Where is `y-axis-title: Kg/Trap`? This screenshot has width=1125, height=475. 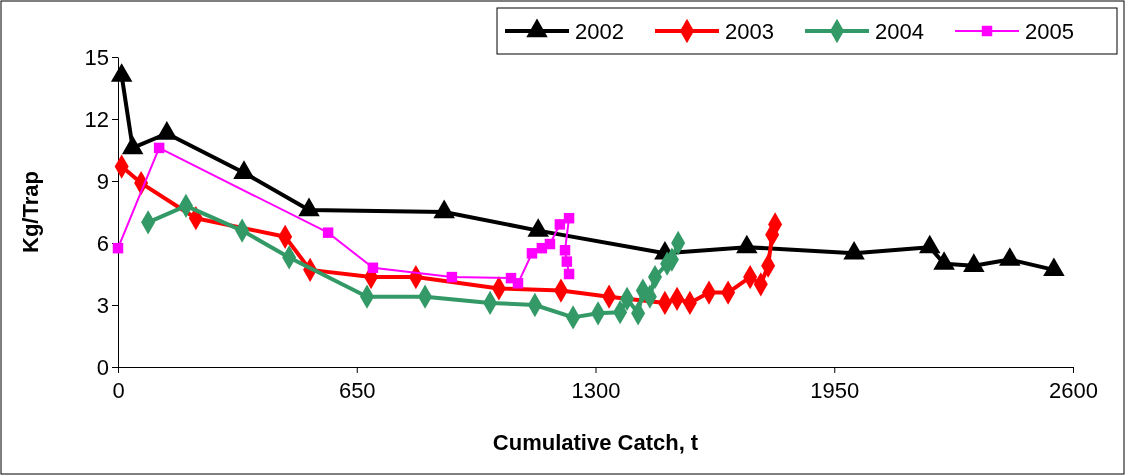 y-axis-title: Kg/Trap is located at coordinates (30, 212).